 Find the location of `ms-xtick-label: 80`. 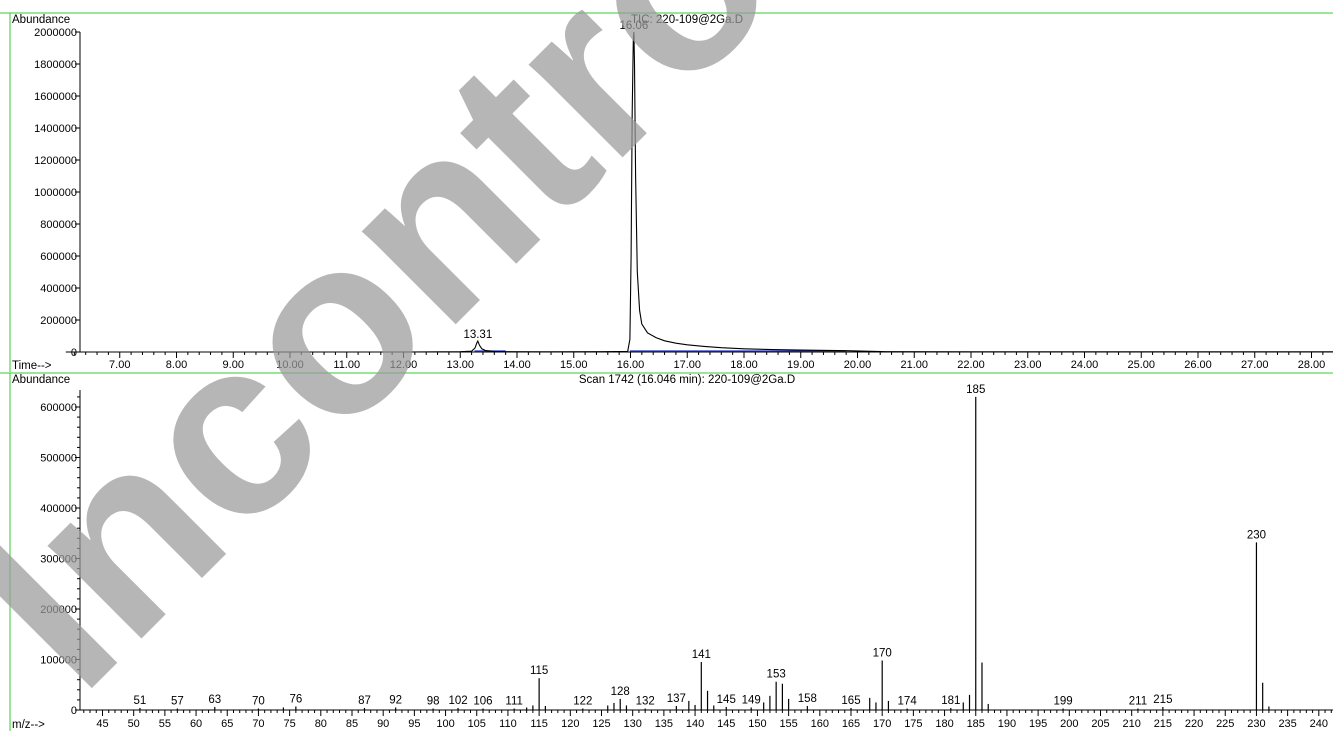

ms-xtick-label: 80 is located at coordinates (321, 724).